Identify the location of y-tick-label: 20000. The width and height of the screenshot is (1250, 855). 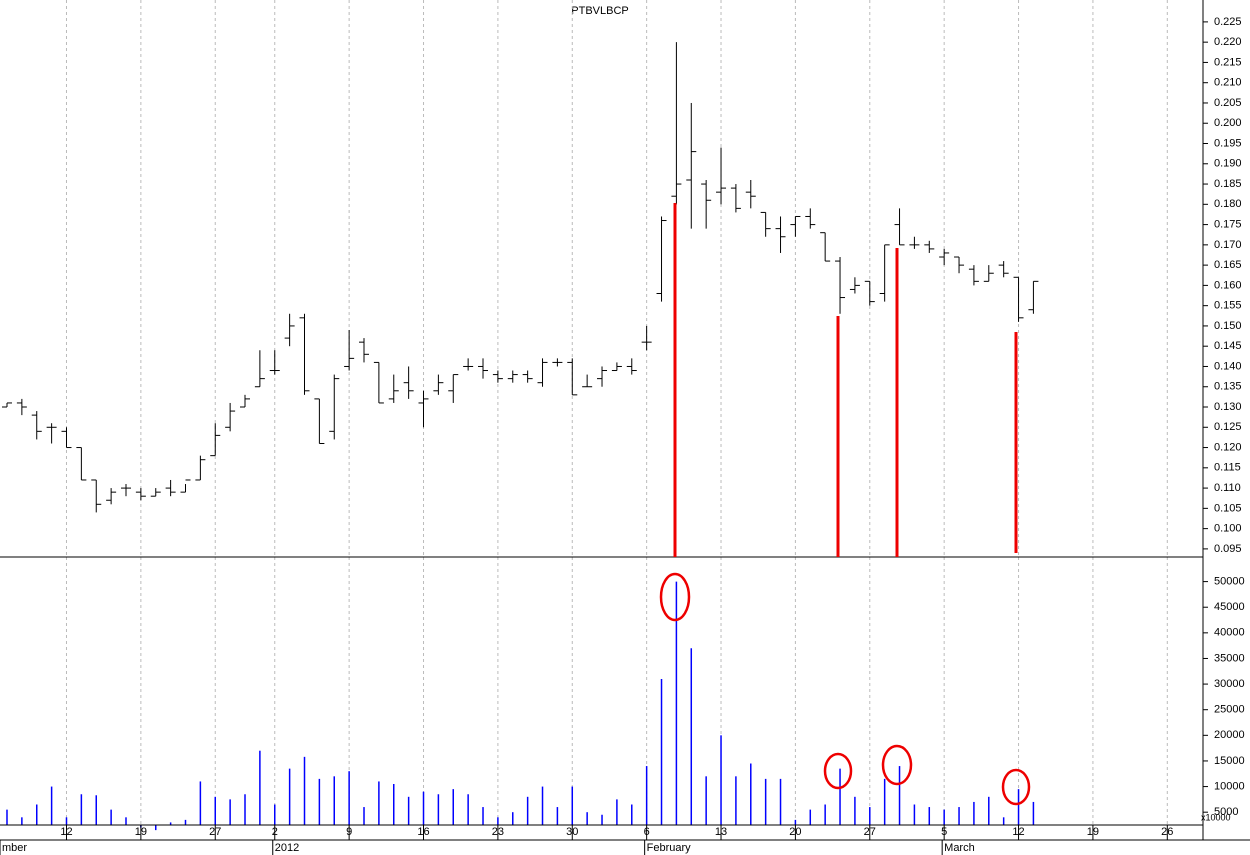
(1229, 735).